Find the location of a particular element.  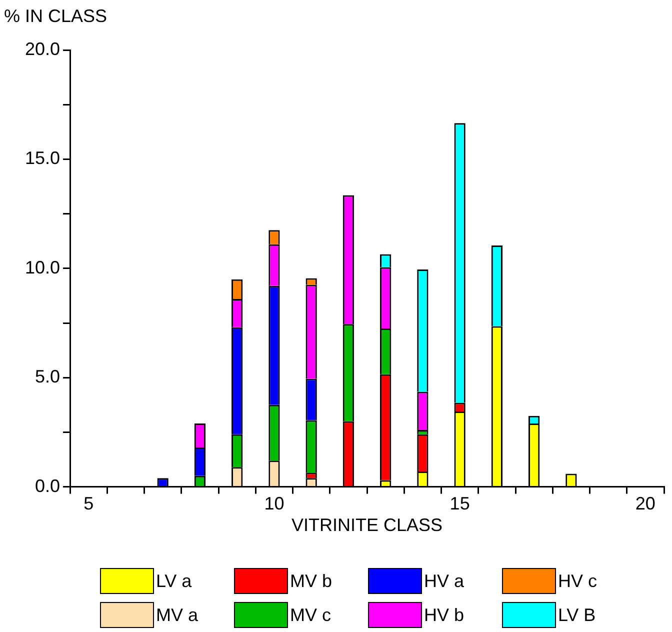

y-tick-label: 5.0 is located at coordinates (47, 376).